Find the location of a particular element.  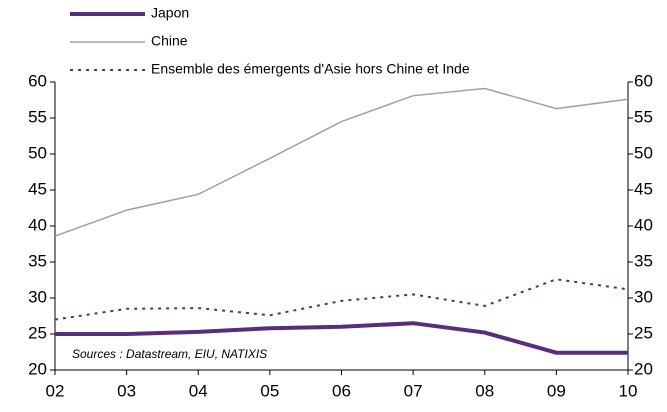

annotation: Sources : Datastream, EIU, NATIXIS is located at coordinates (169, 354).